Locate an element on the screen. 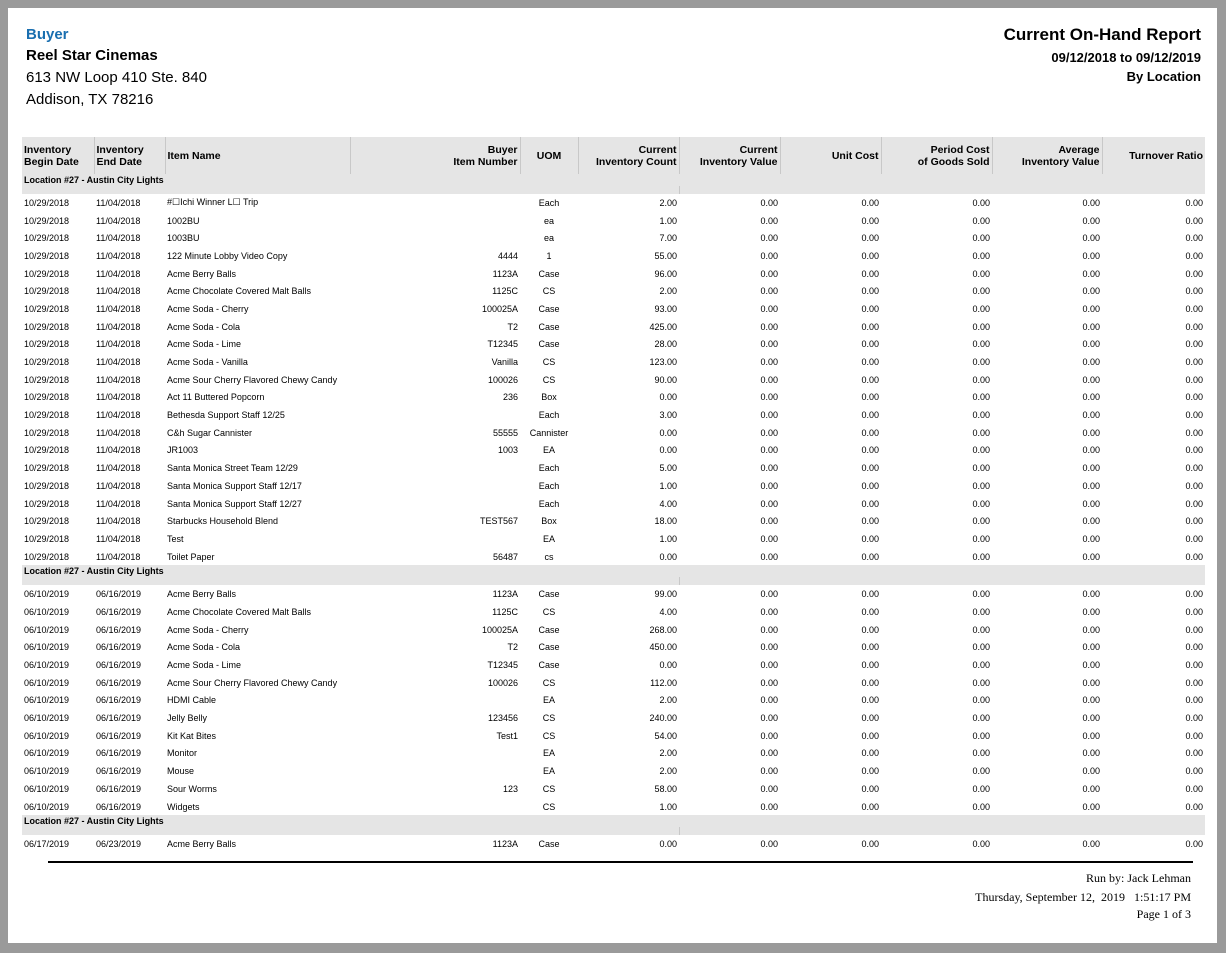 This screenshot has width=1226, height=953. cell-item-number: 1123A is located at coordinates (505, 273).